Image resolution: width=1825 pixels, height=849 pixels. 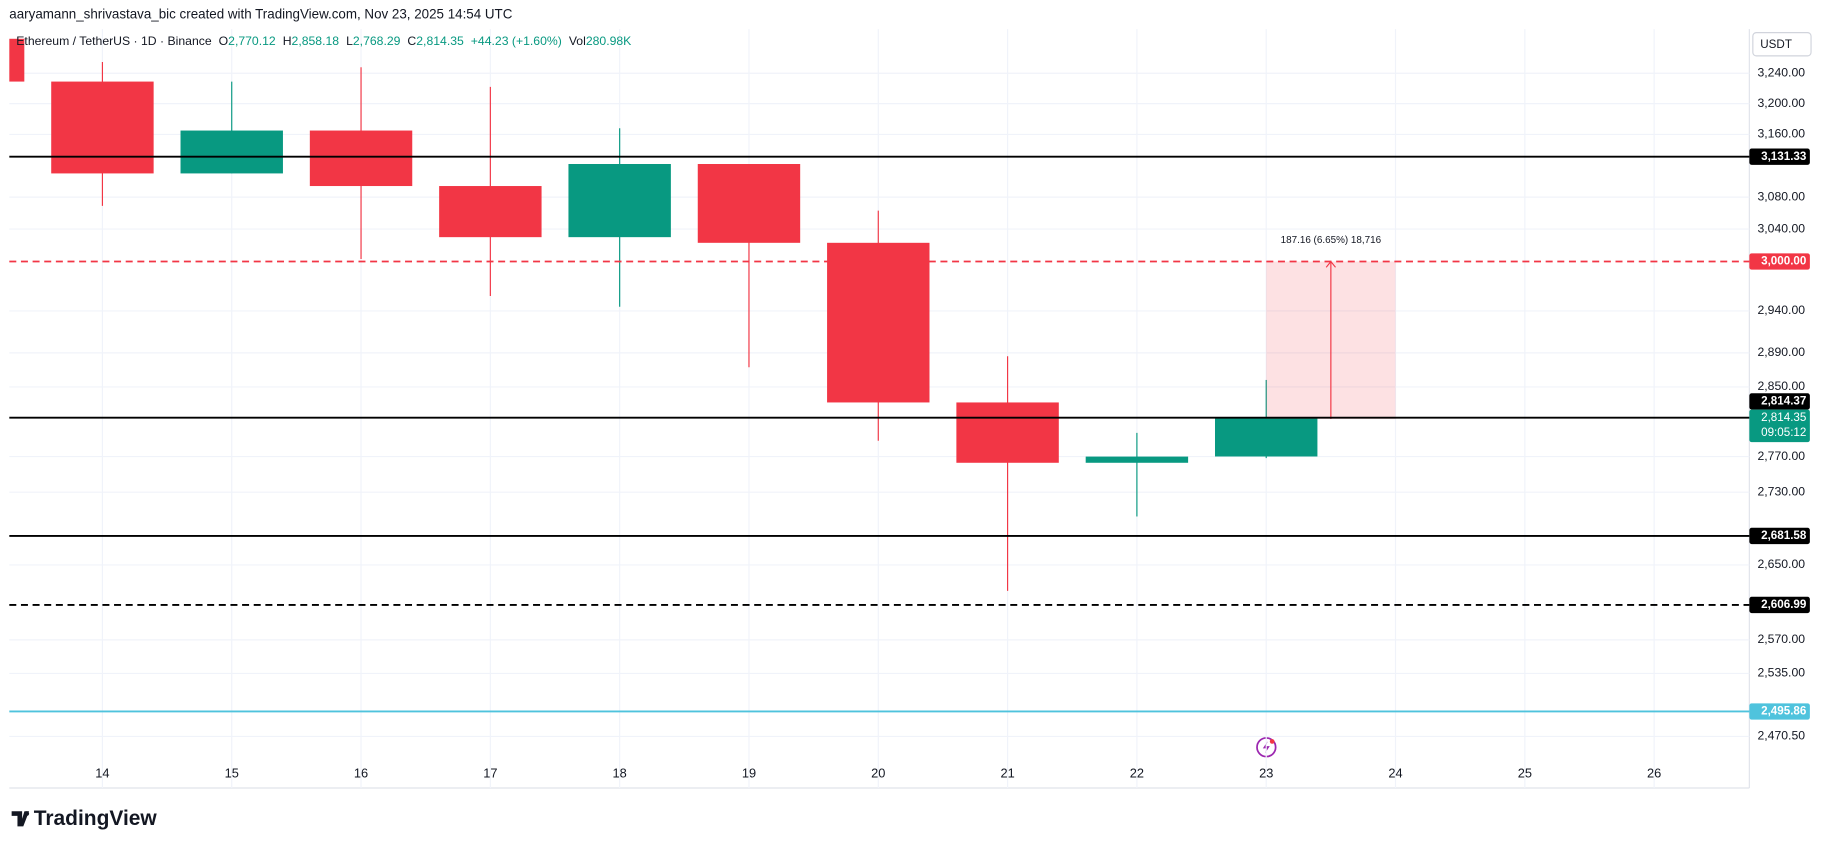 What do you see at coordinates (1525, 772) in the screenshot?
I see `x-tick-label: 25` at bounding box center [1525, 772].